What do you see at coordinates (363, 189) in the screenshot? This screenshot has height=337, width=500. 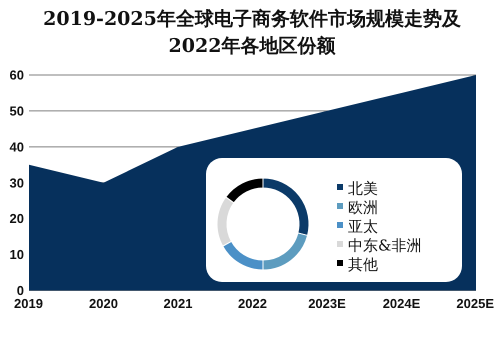 I see `legend-label: 北美` at bounding box center [363, 189].